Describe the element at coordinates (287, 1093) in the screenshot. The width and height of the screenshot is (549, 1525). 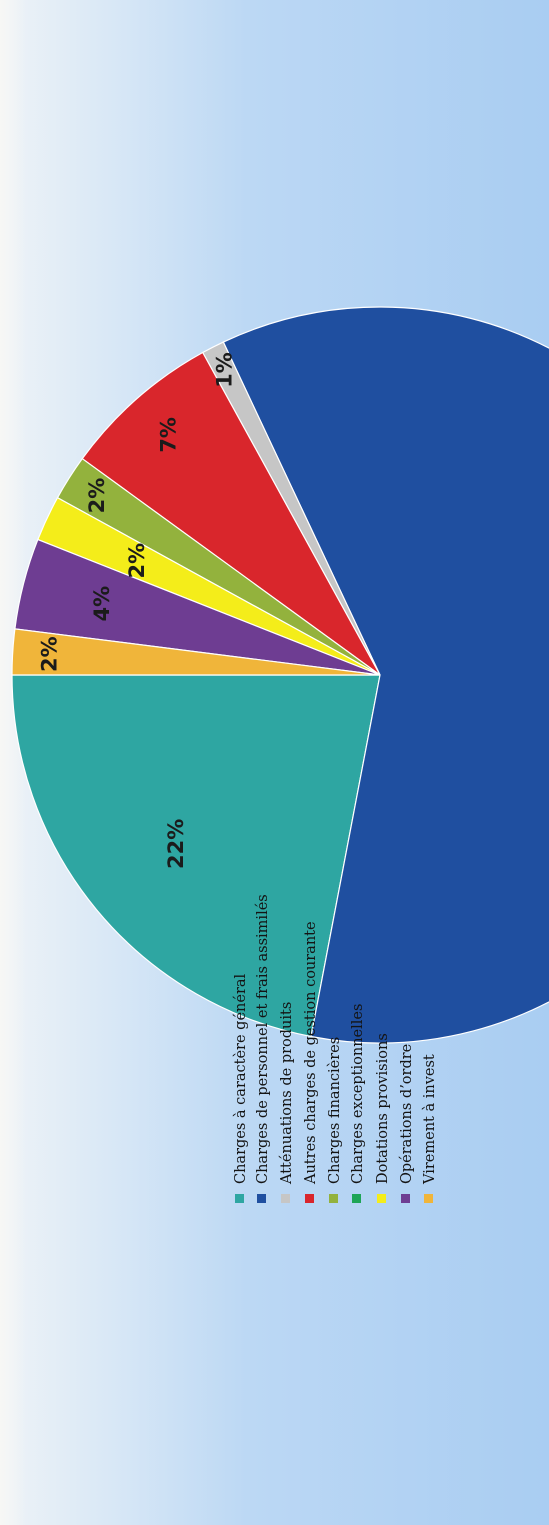
I see `legend-label: Atténuations de produits` at that location.